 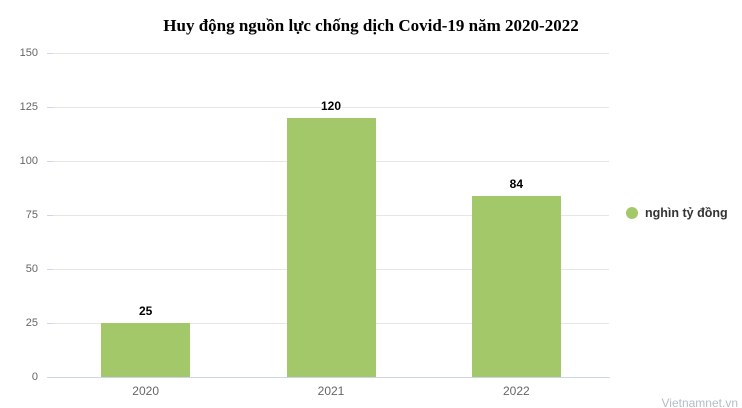 I want to click on bar-value-label: 120, so click(x=331, y=105).